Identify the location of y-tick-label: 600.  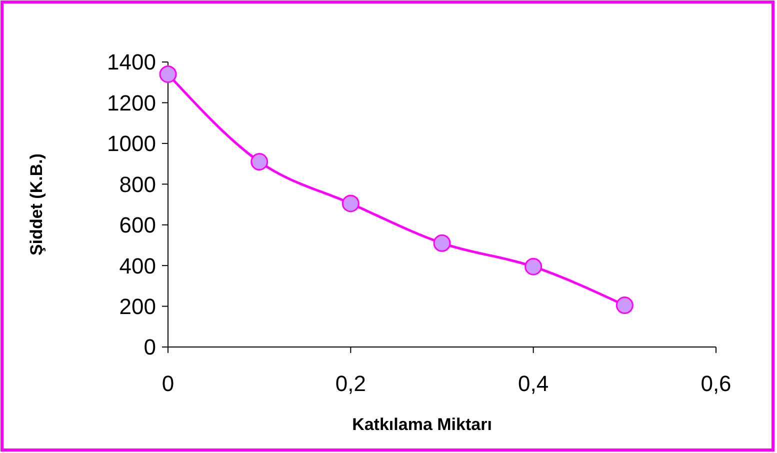
(137, 225).